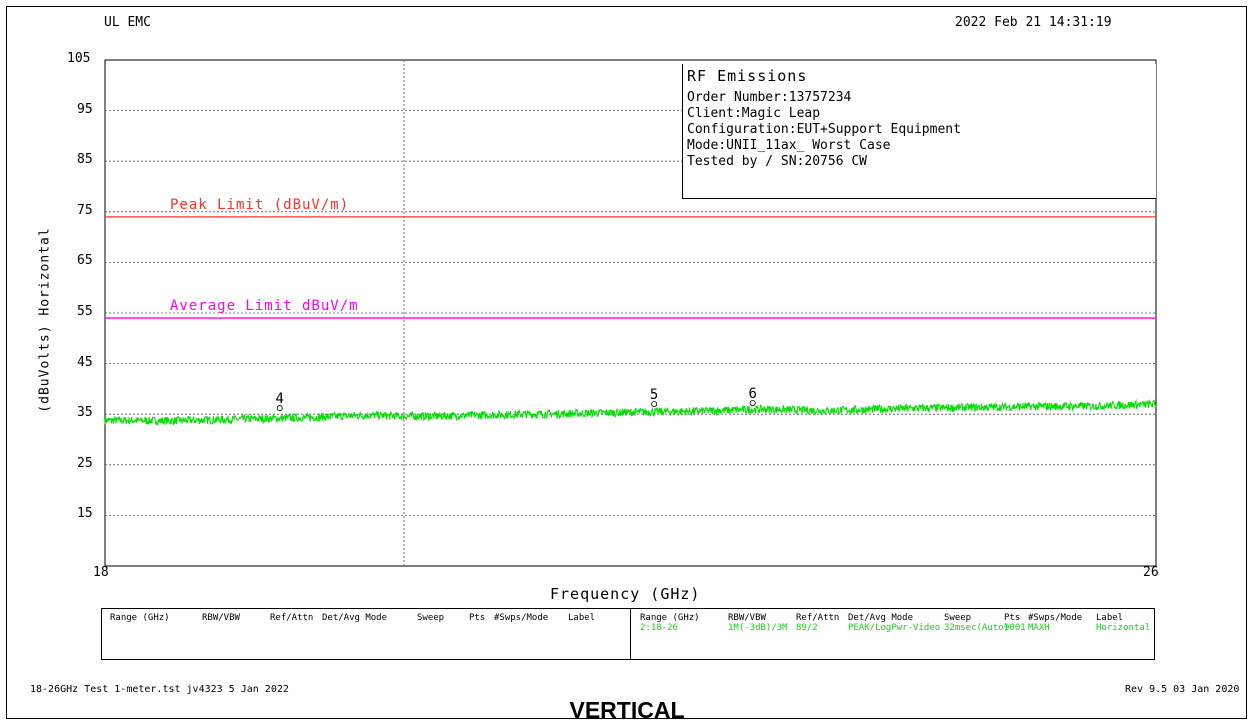 This screenshot has height=727, width=1254. What do you see at coordinates (1110, 618) in the screenshot?
I see `right-header-label: Label` at bounding box center [1110, 618].